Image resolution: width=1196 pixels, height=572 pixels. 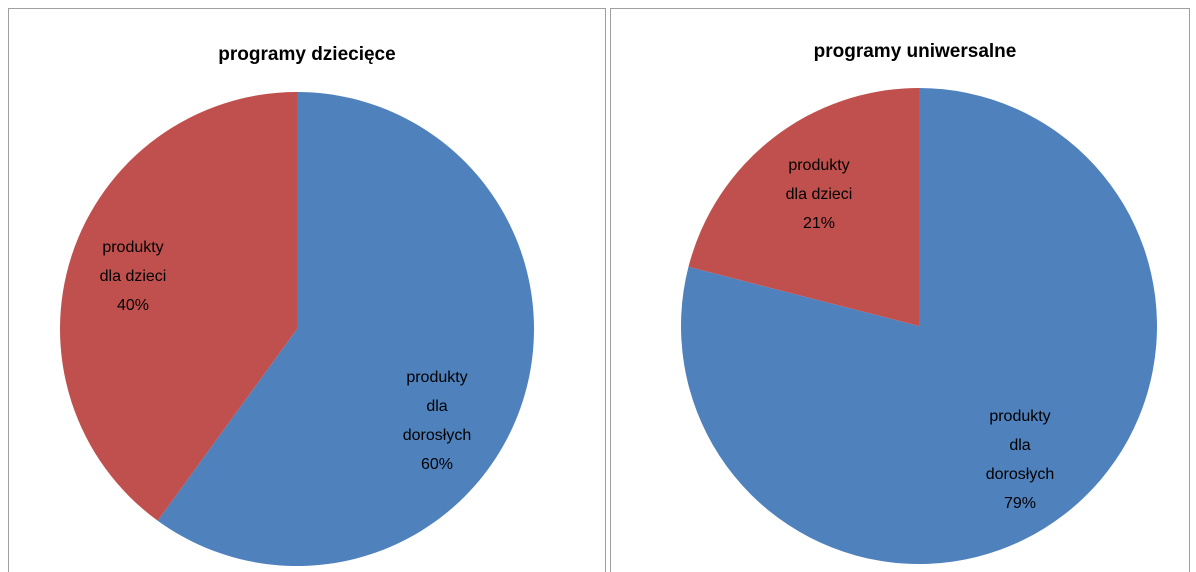 I want to click on slice-value: 21%, so click(x=819, y=223).